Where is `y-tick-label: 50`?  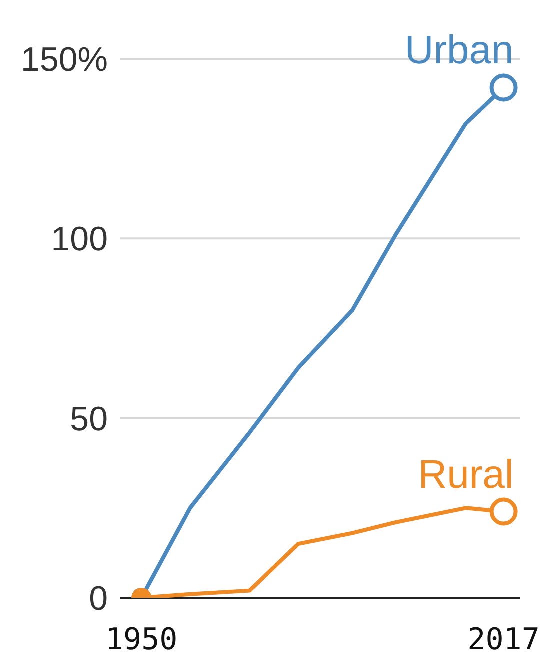
y-tick-label: 50 is located at coordinates (89, 419).